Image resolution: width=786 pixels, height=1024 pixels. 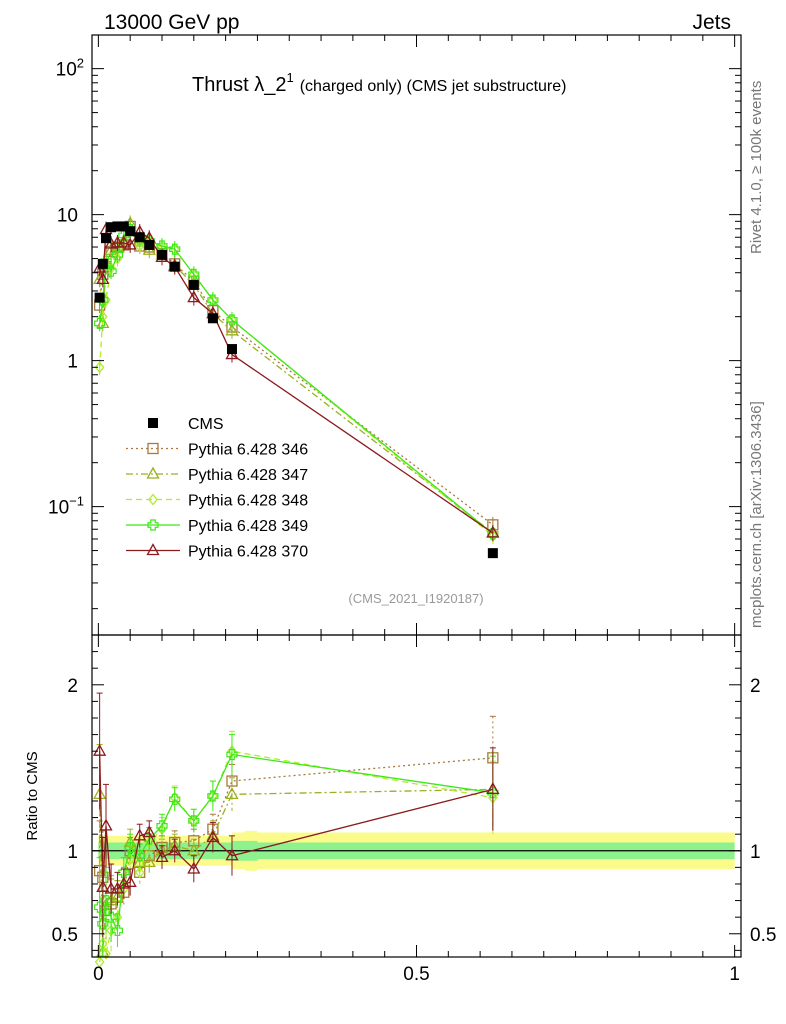 What do you see at coordinates (756, 514) in the screenshot?
I see `mcplots-label: mcplots.cern.ch [arXiv:1306.3436]` at bounding box center [756, 514].